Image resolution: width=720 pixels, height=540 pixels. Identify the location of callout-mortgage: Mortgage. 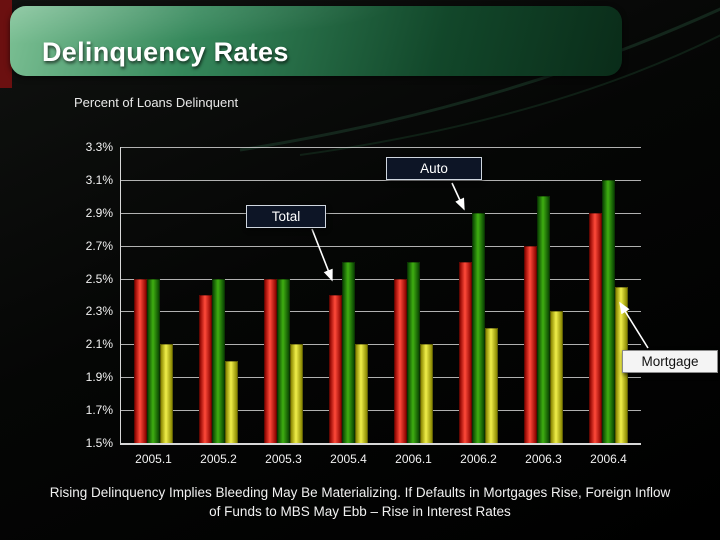
(670, 361).